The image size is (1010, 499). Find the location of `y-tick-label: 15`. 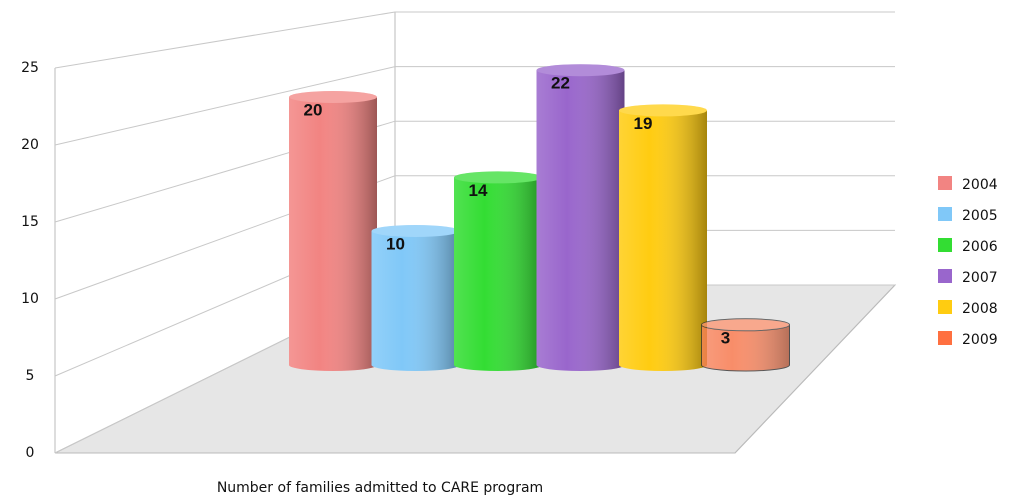

y-tick-label: 15 is located at coordinates (30, 222).